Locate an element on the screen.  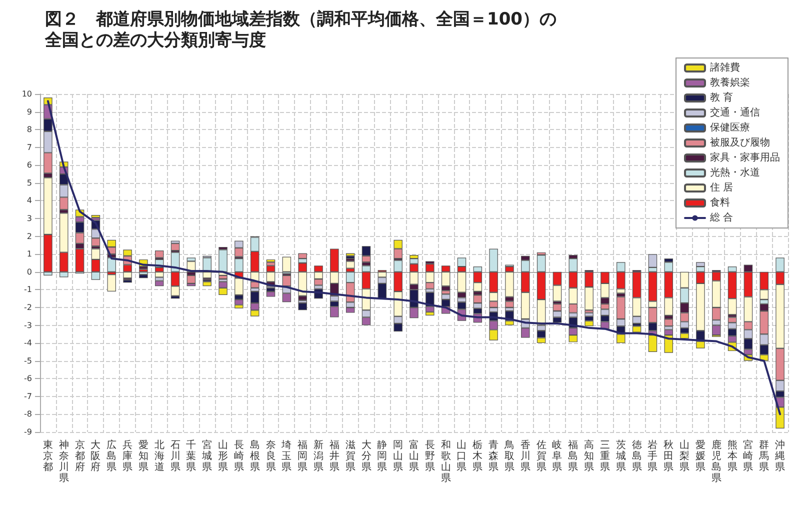
legend-label: 家具・家事用品 is located at coordinates (745, 158).